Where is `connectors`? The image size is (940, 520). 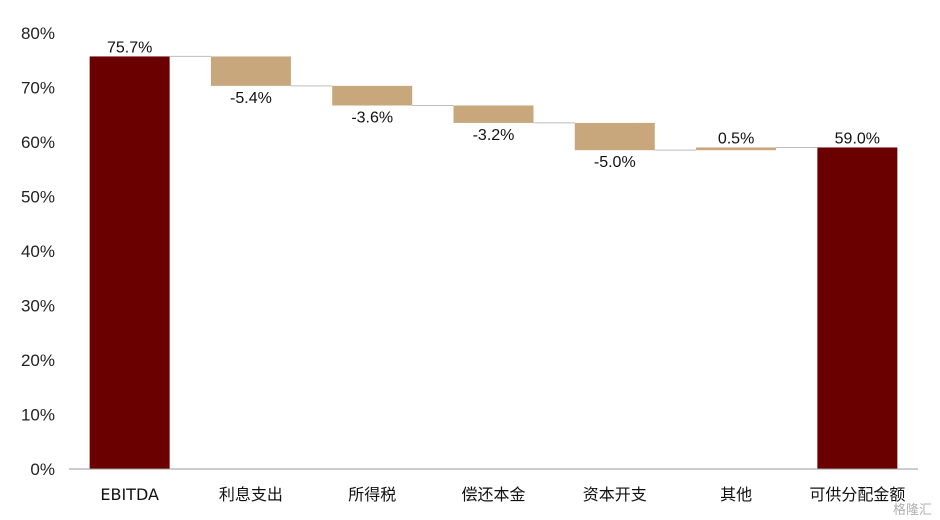
connectors is located at coordinates (493, 103).